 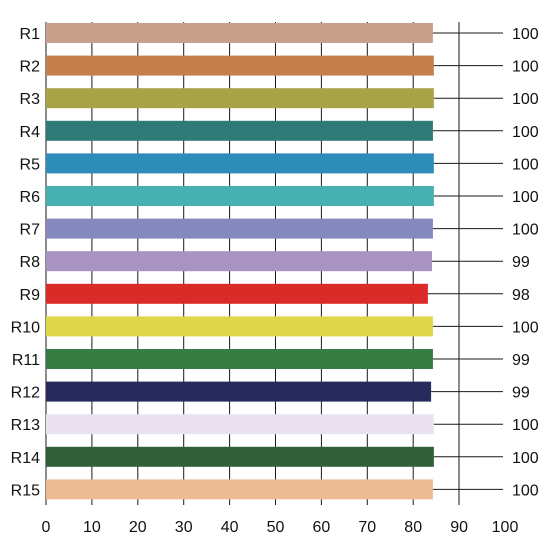 What do you see at coordinates (138, 527) in the screenshot?
I see `x-tick-label: 20` at bounding box center [138, 527].